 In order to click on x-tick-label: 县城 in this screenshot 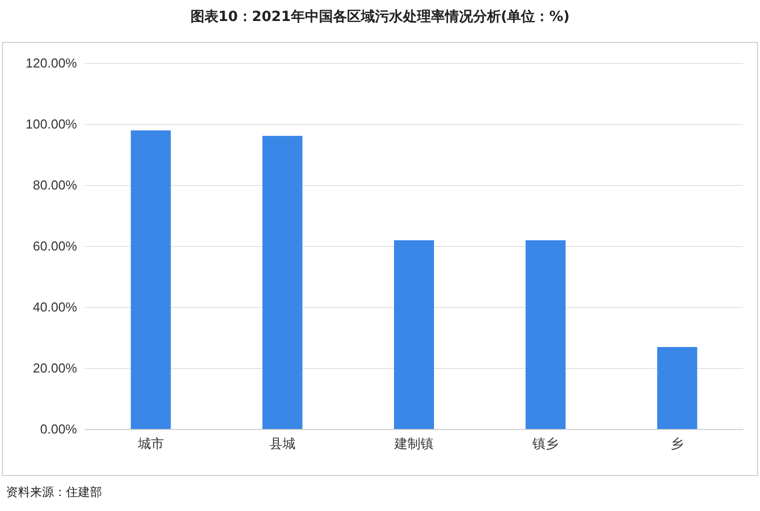, I will do `click(282, 443)`.